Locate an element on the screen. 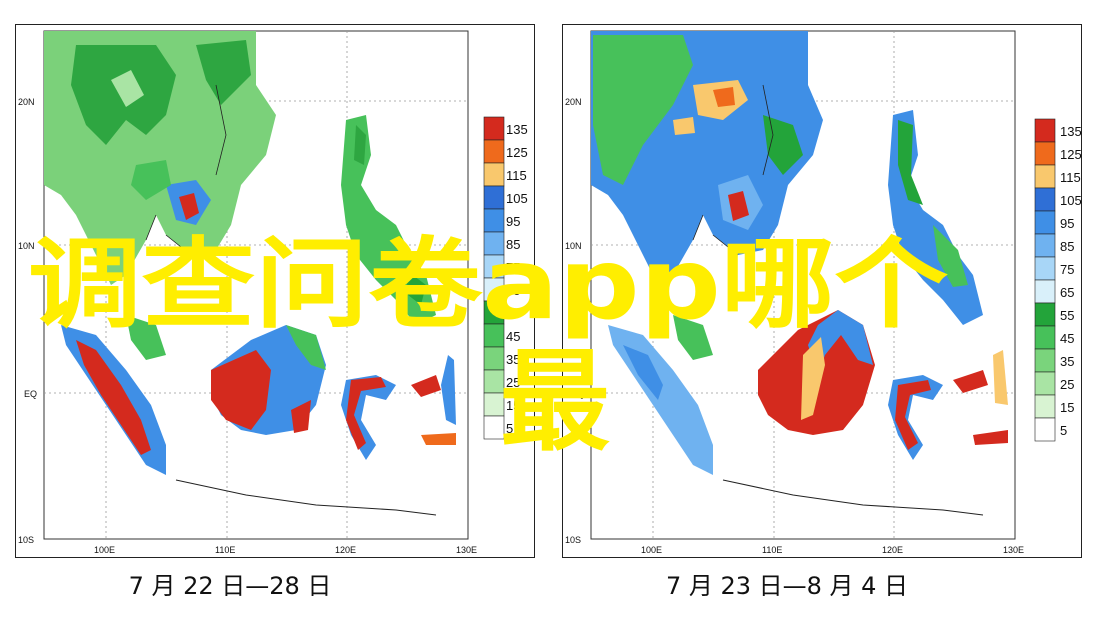 The height and width of the screenshot is (638, 1112). caption-date-range-left: 7 月 22 日—28 日 is located at coordinates (230, 586).